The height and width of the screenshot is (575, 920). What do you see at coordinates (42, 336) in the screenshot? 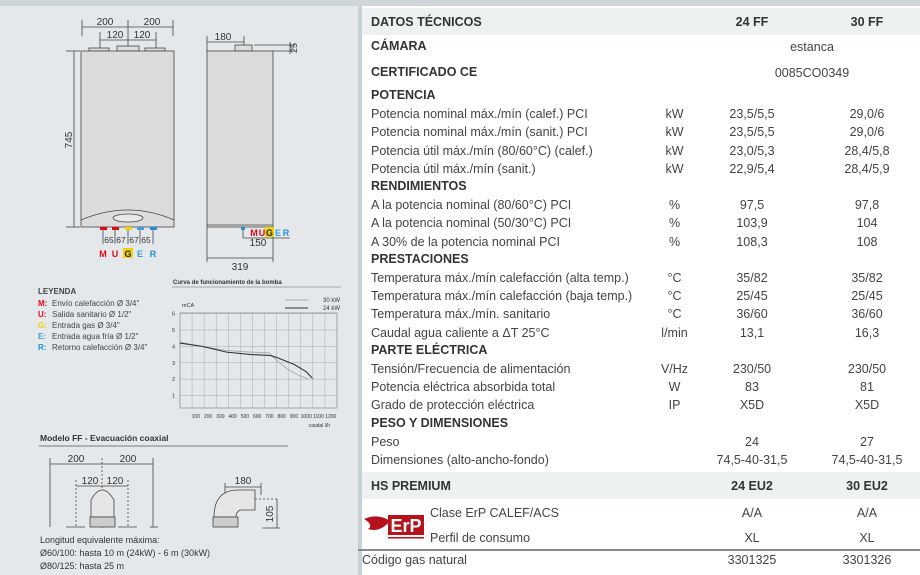
I see `legend-code: E:` at bounding box center [42, 336].